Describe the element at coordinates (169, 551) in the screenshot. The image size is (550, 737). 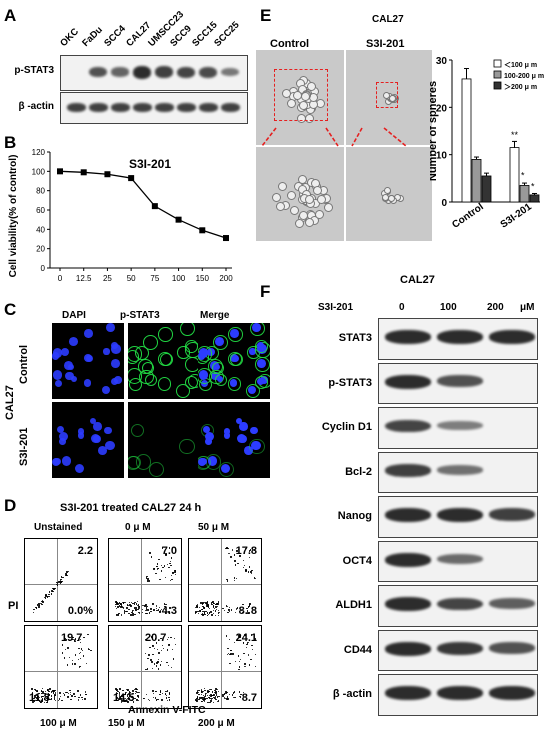
I see `quad-ur: 7.0` at that location.